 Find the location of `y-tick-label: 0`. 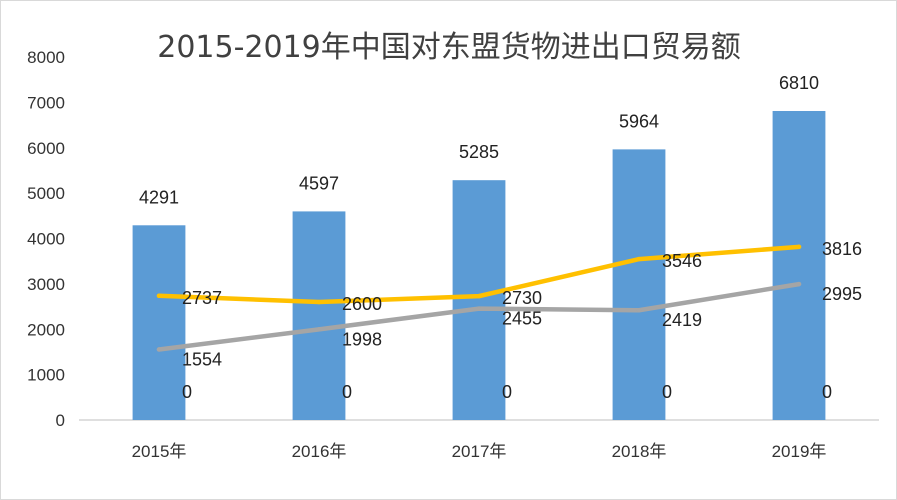

y-tick-label: 0 is located at coordinates (60, 420).